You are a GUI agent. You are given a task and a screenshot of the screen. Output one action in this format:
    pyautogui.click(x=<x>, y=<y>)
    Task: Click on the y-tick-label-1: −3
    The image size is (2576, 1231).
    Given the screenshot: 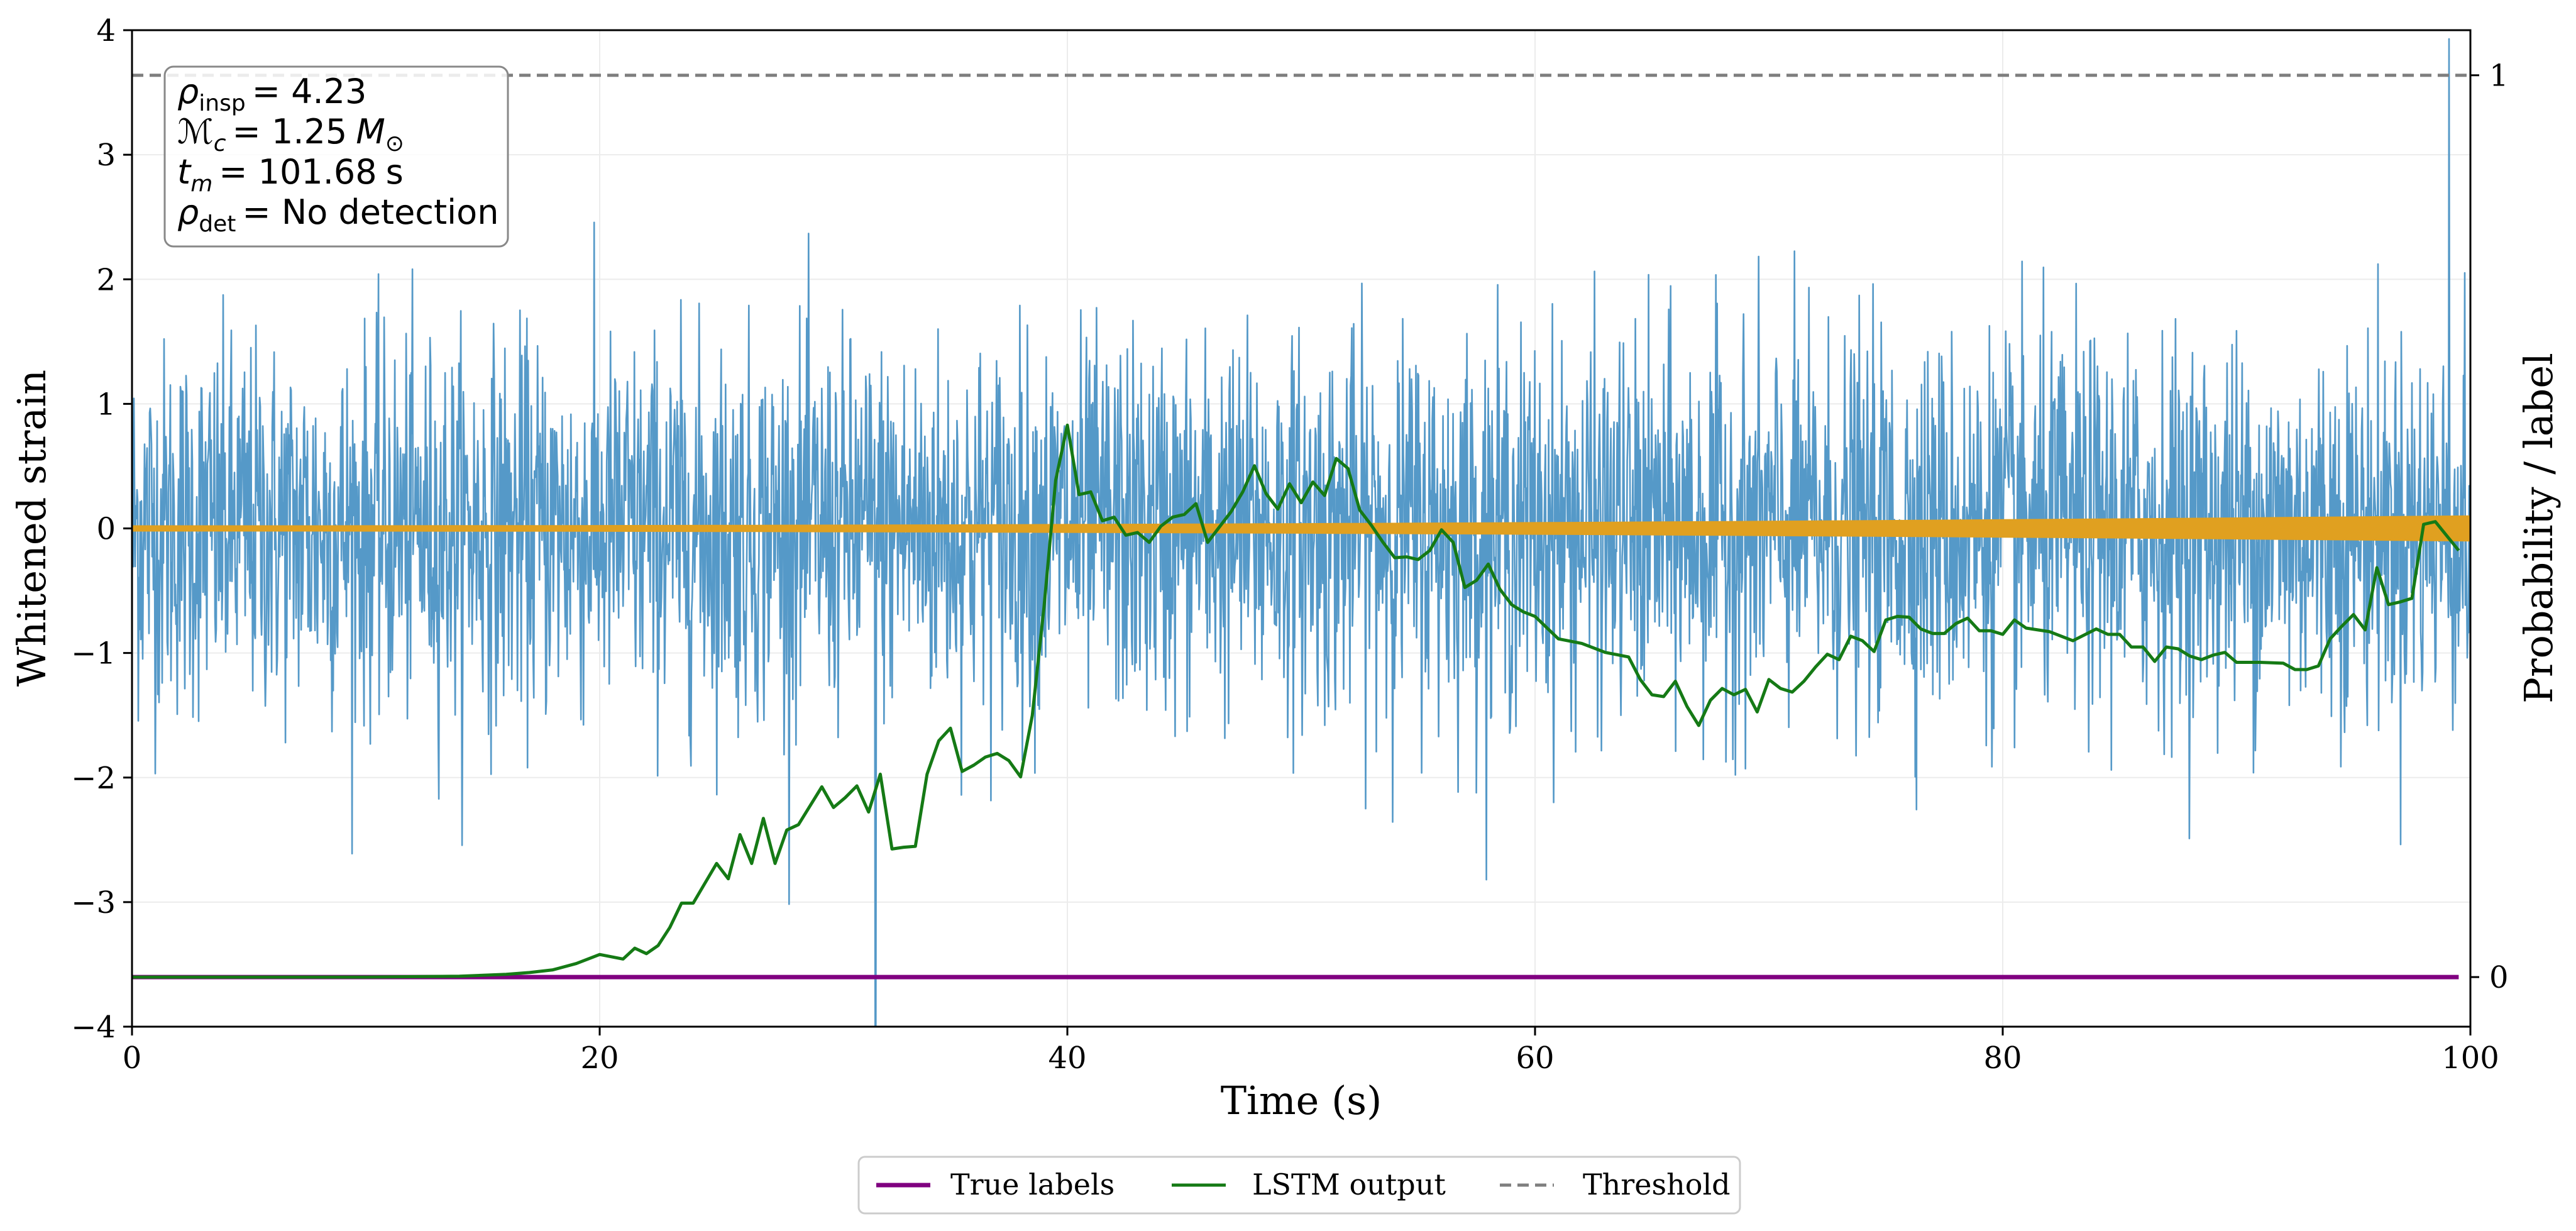 What is the action you would take?
    pyautogui.click(x=93, y=903)
    